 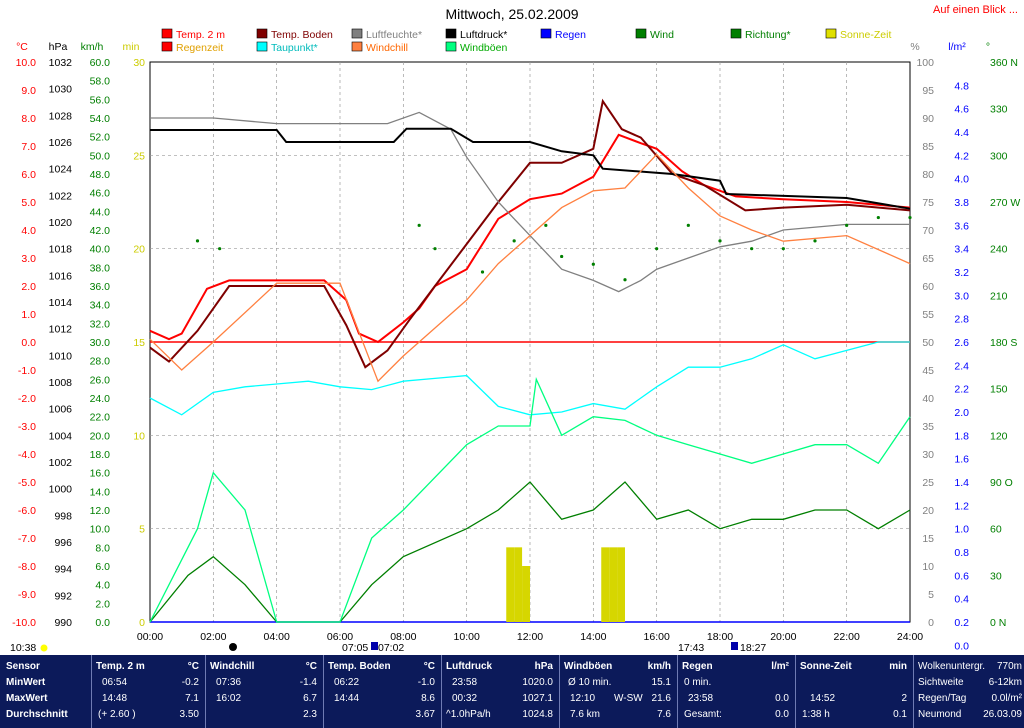 I want to click on min-tick: 30, so click(x=139, y=63).